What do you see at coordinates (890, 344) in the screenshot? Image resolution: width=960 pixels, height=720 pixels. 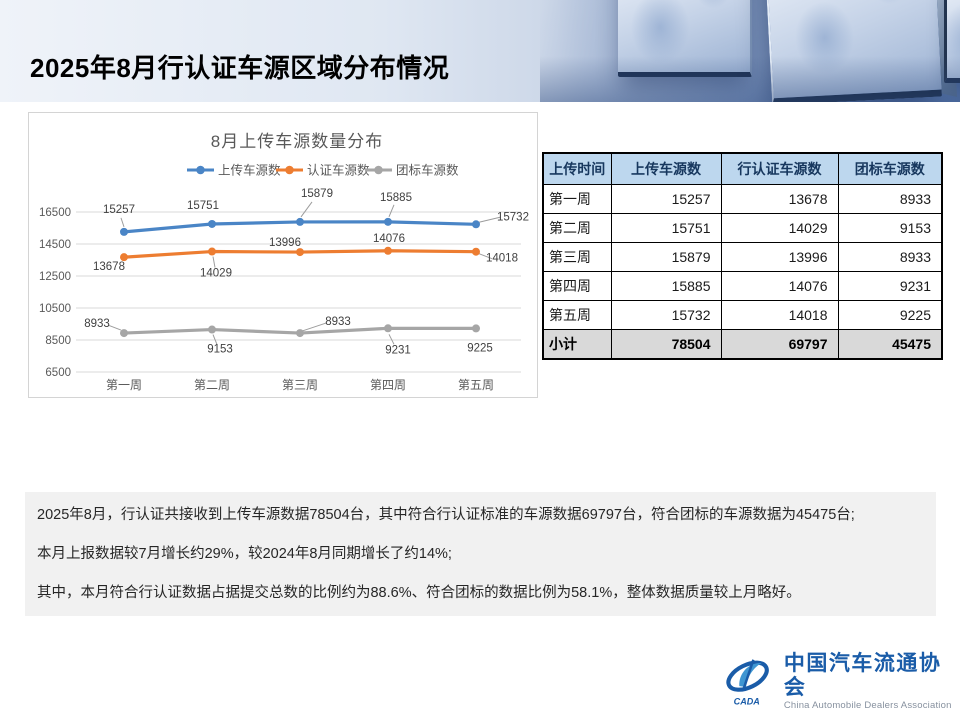 I see `value-cell: 45475` at bounding box center [890, 344].